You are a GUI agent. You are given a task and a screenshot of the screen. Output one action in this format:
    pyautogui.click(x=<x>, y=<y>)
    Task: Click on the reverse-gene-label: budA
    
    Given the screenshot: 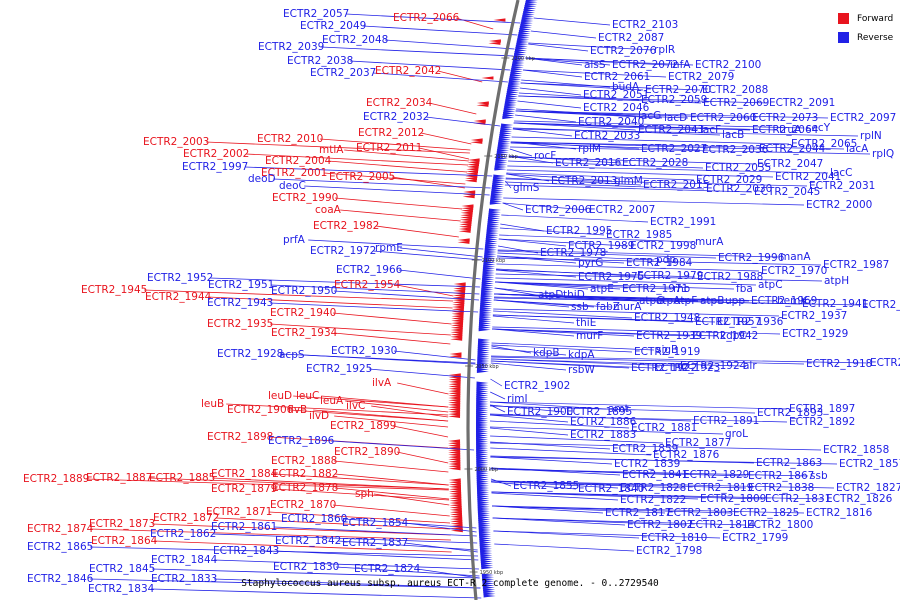 What is the action you would take?
    pyautogui.click(x=626, y=87)
    